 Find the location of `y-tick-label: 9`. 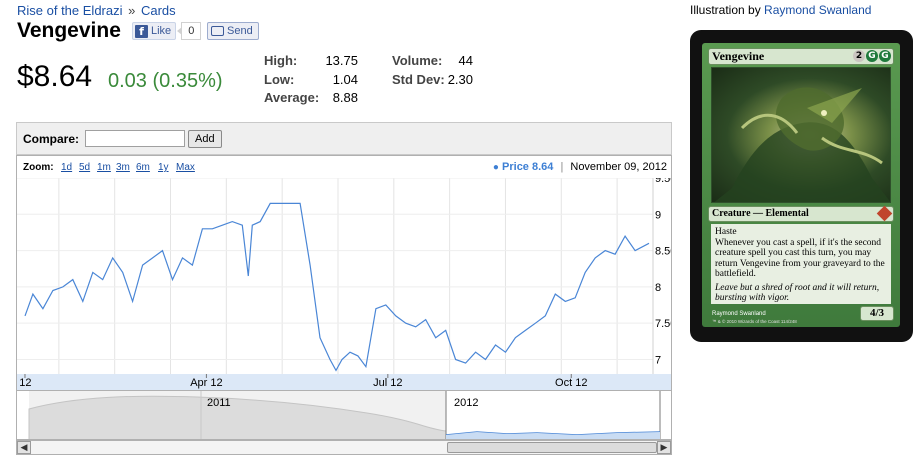

y-tick-label: 9 is located at coordinates (658, 215).